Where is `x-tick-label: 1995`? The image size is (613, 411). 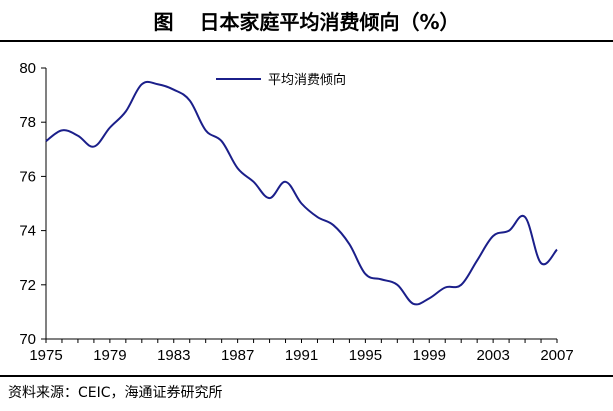 x-tick-label: 1995 is located at coordinates (365, 355).